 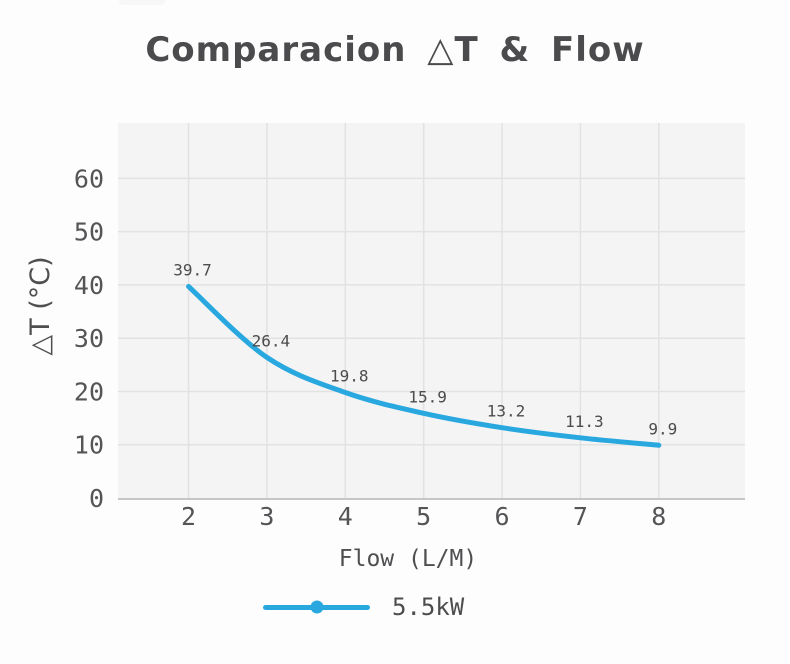 What do you see at coordinates (424, 366) in the screenshot?
I see `series-line-5-5kw` at bounding box center [424, 366].